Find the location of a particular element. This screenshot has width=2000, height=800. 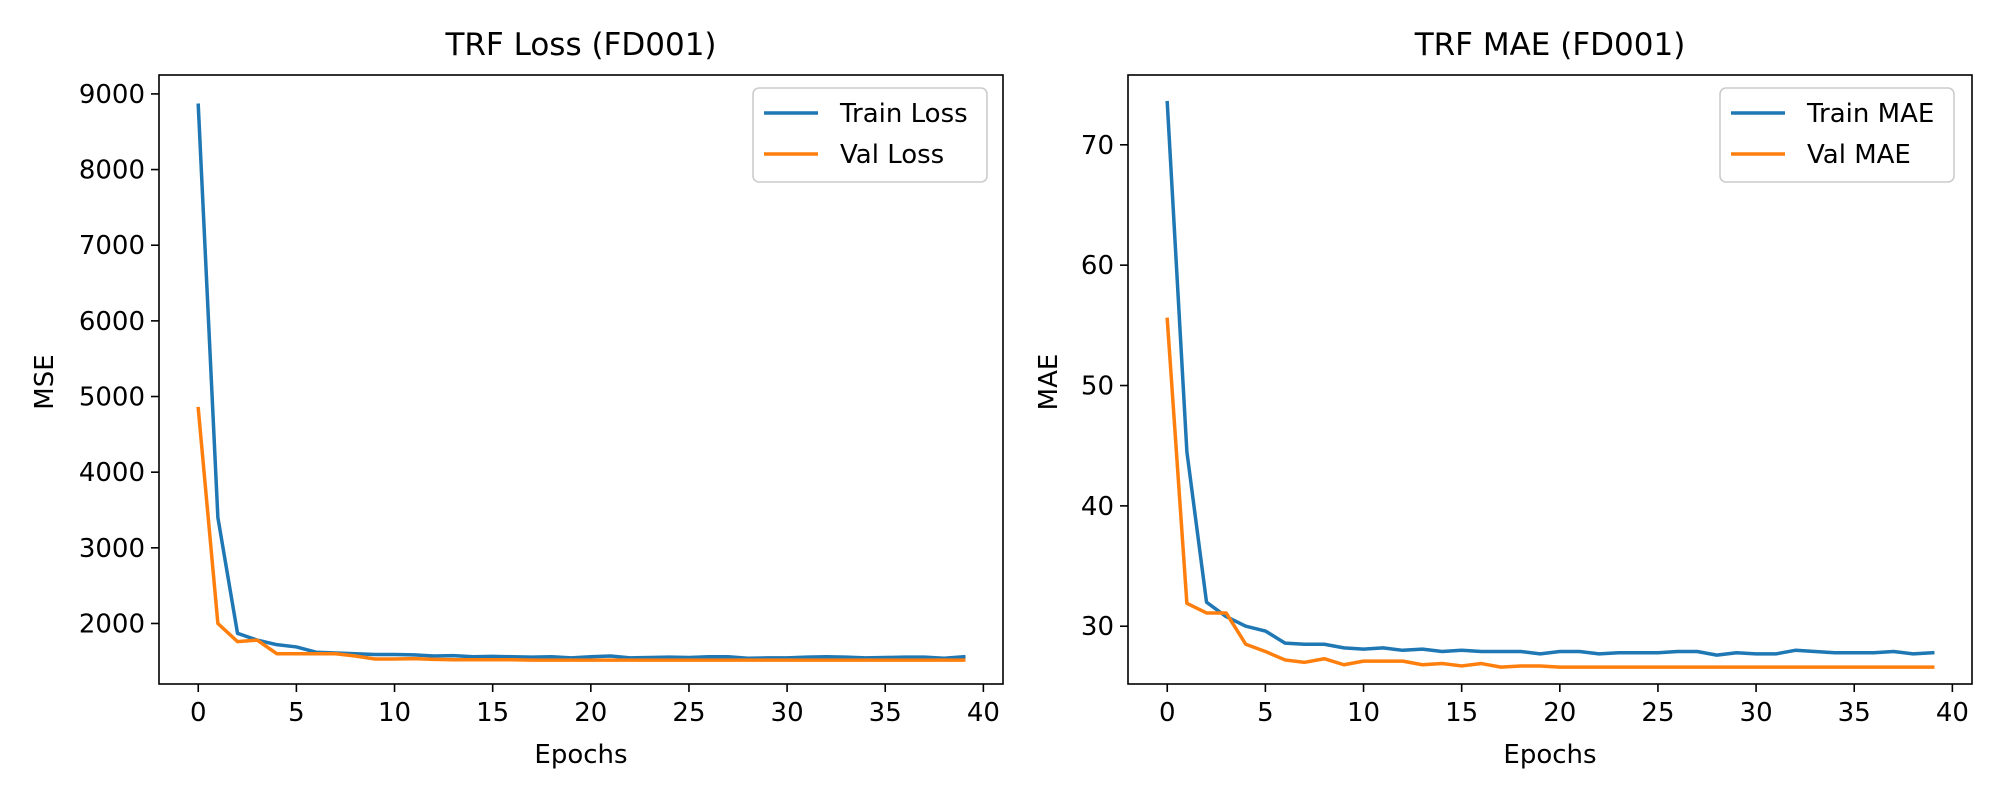

y-tick-label: 7000 is located at coordinates (112, 246).